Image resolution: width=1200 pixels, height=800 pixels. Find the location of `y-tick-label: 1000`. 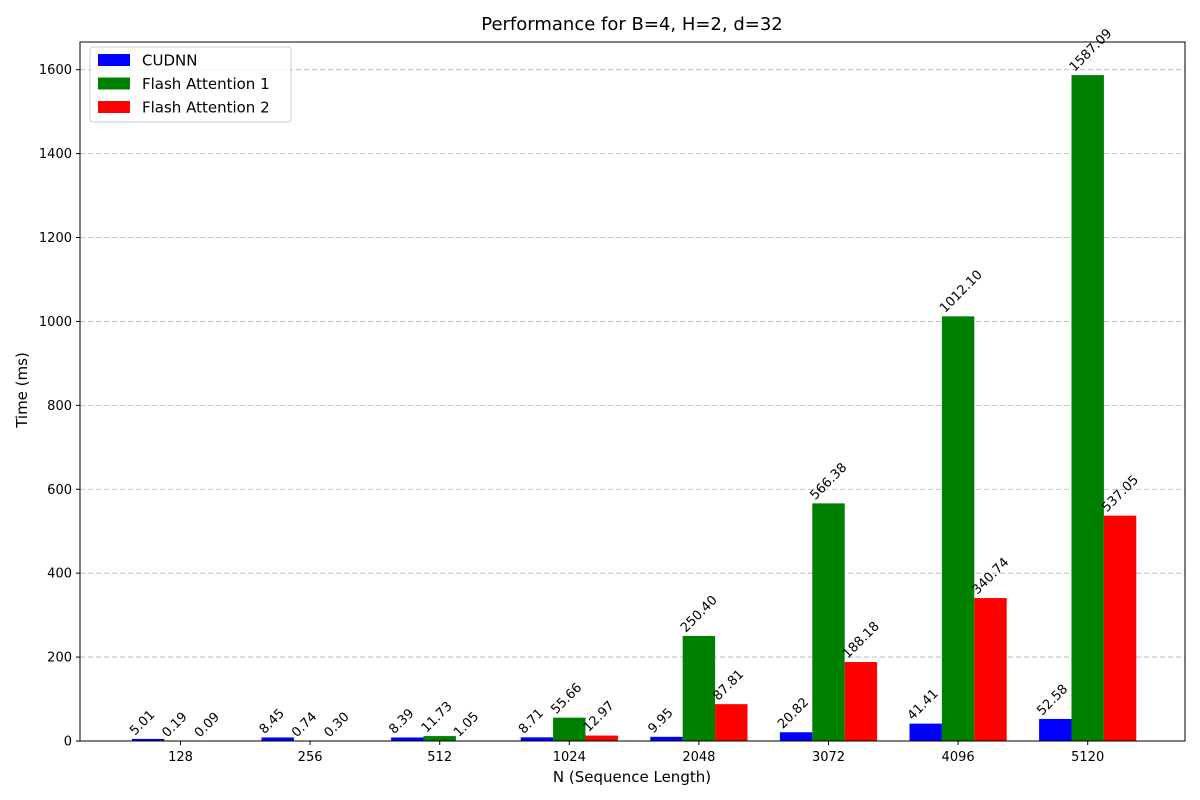

y-tick-label: 1000 is located at coordinates (55, 322).